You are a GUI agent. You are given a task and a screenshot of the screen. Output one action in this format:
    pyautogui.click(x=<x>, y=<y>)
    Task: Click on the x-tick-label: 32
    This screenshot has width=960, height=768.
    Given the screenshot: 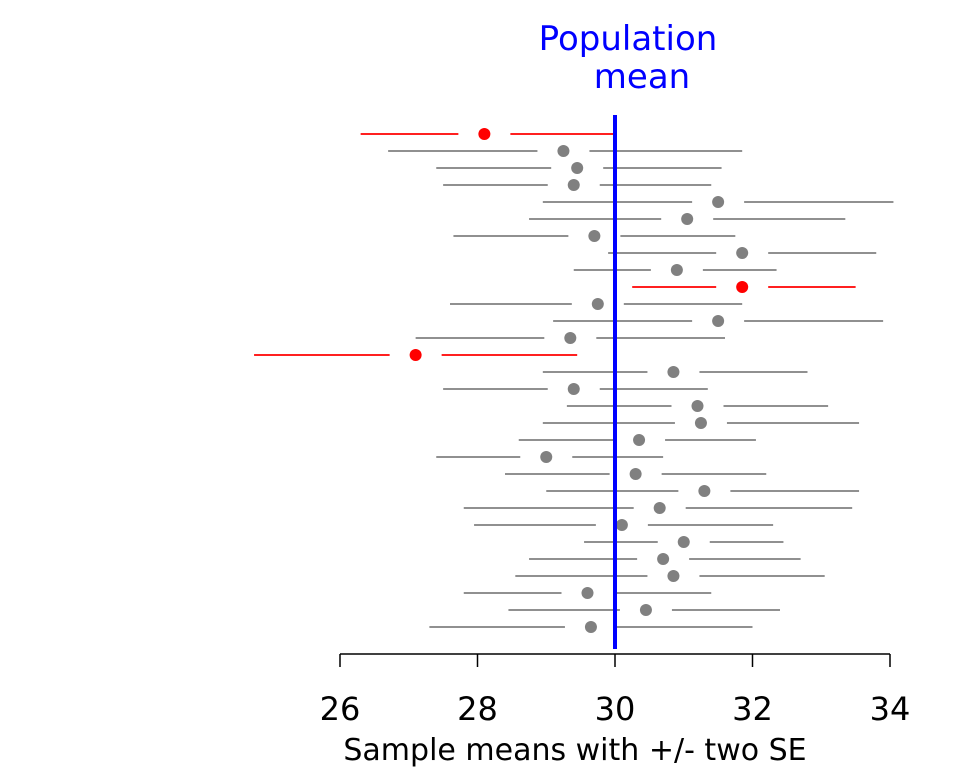 What is the action you would take?
    pyautogui.click(x=752, y=709)
    